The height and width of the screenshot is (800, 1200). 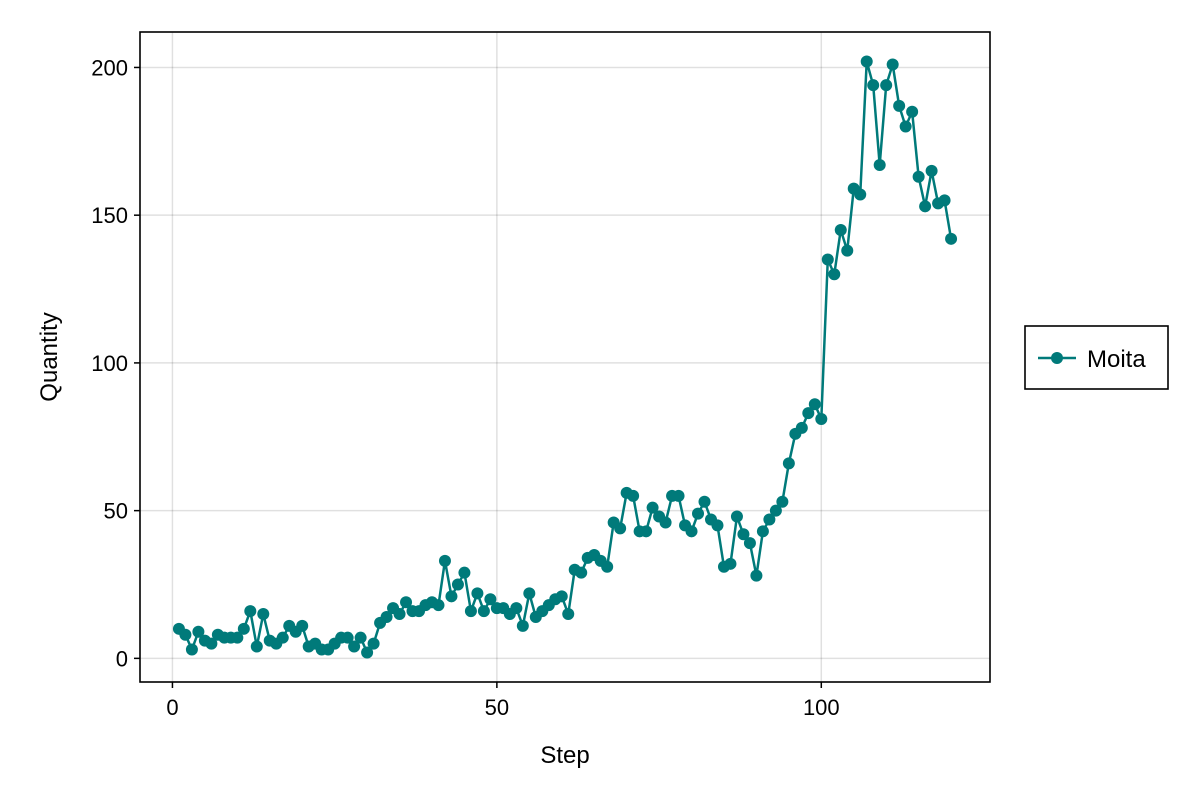 I want to click on x-tick-label: 50, so click(x=497, y=707).